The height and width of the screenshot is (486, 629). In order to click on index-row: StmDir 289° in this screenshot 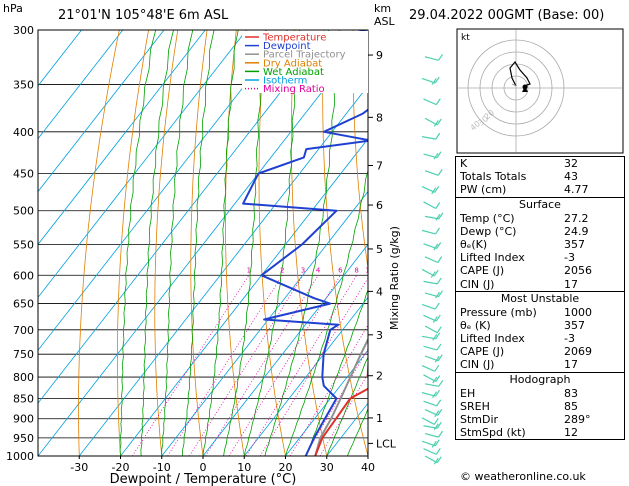, I will do `click(540, 419)`.